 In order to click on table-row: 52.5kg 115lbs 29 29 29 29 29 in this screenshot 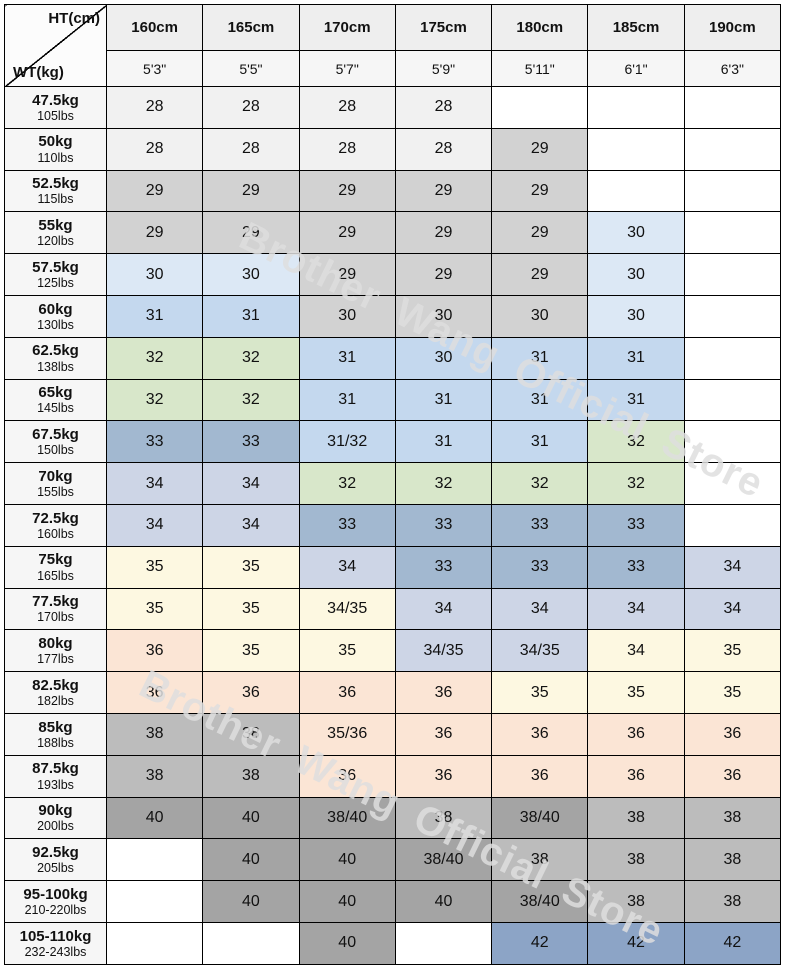, I will do `click(393, 191)`.